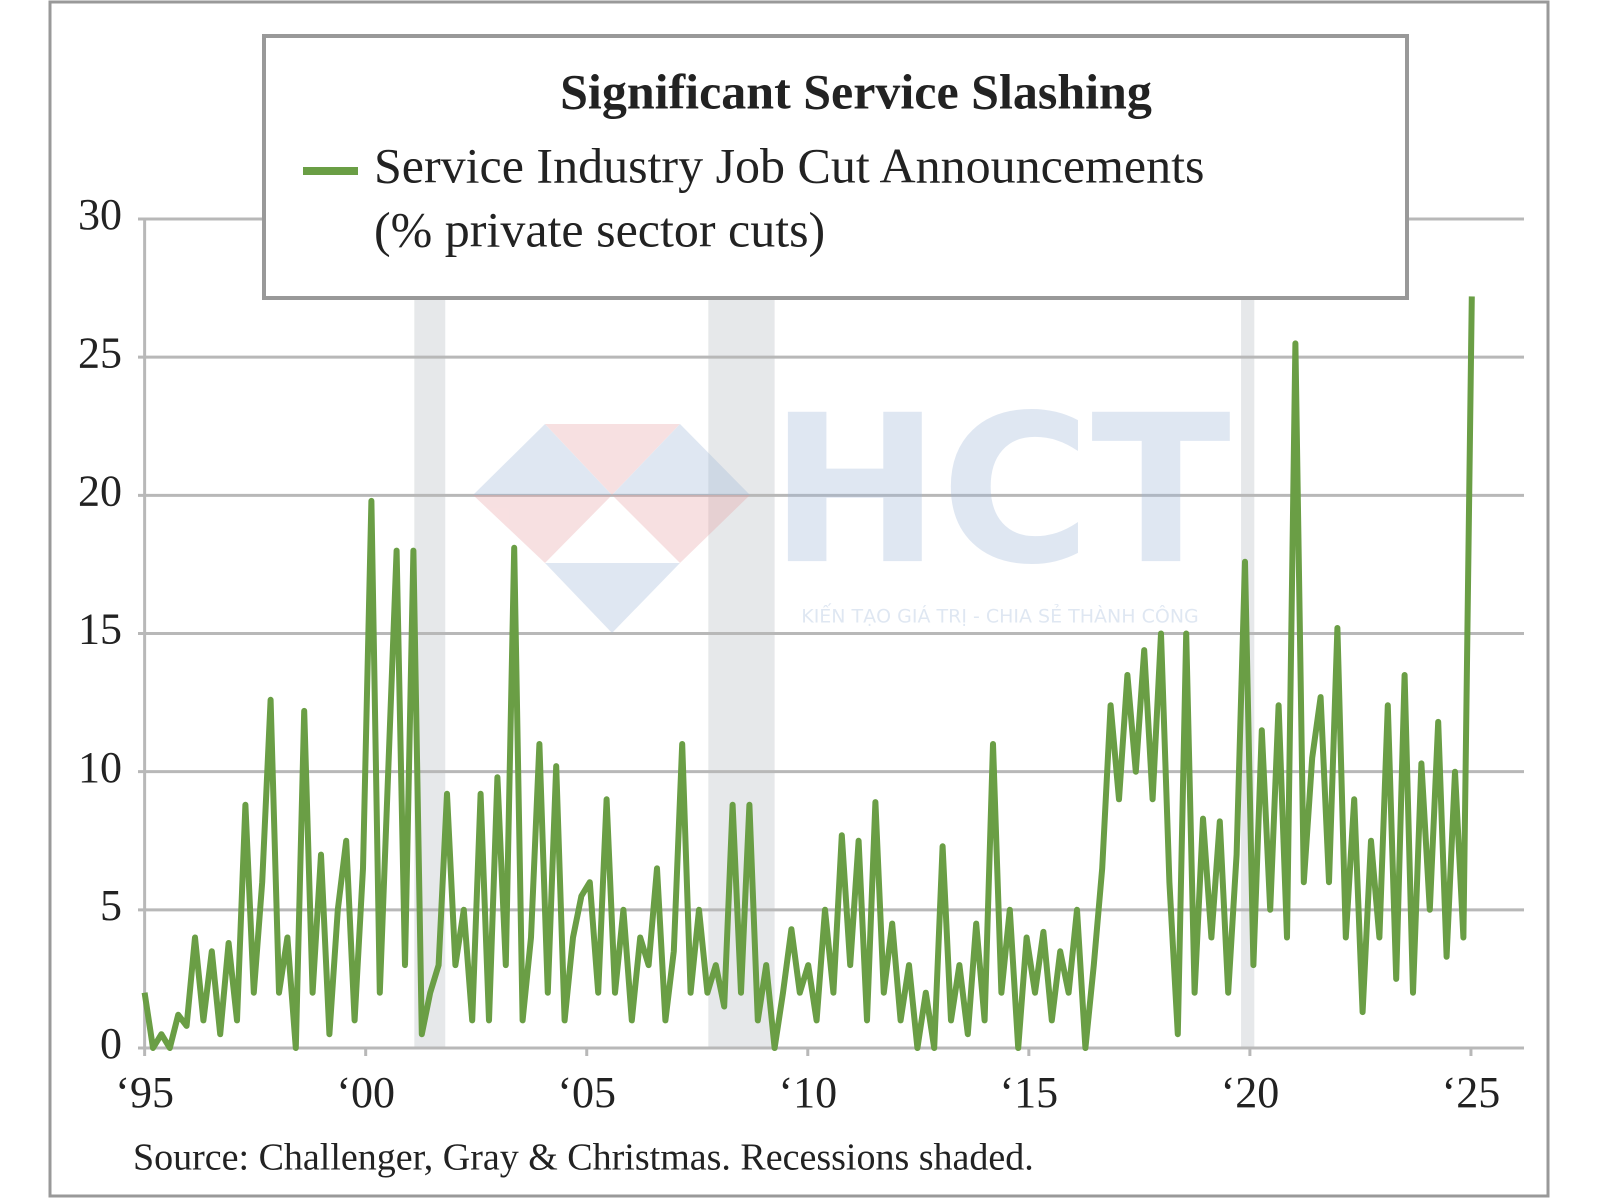  Describe the element at coordinates (100, 629) in the screenshot. I see `y-tick-label: 15` at that location.